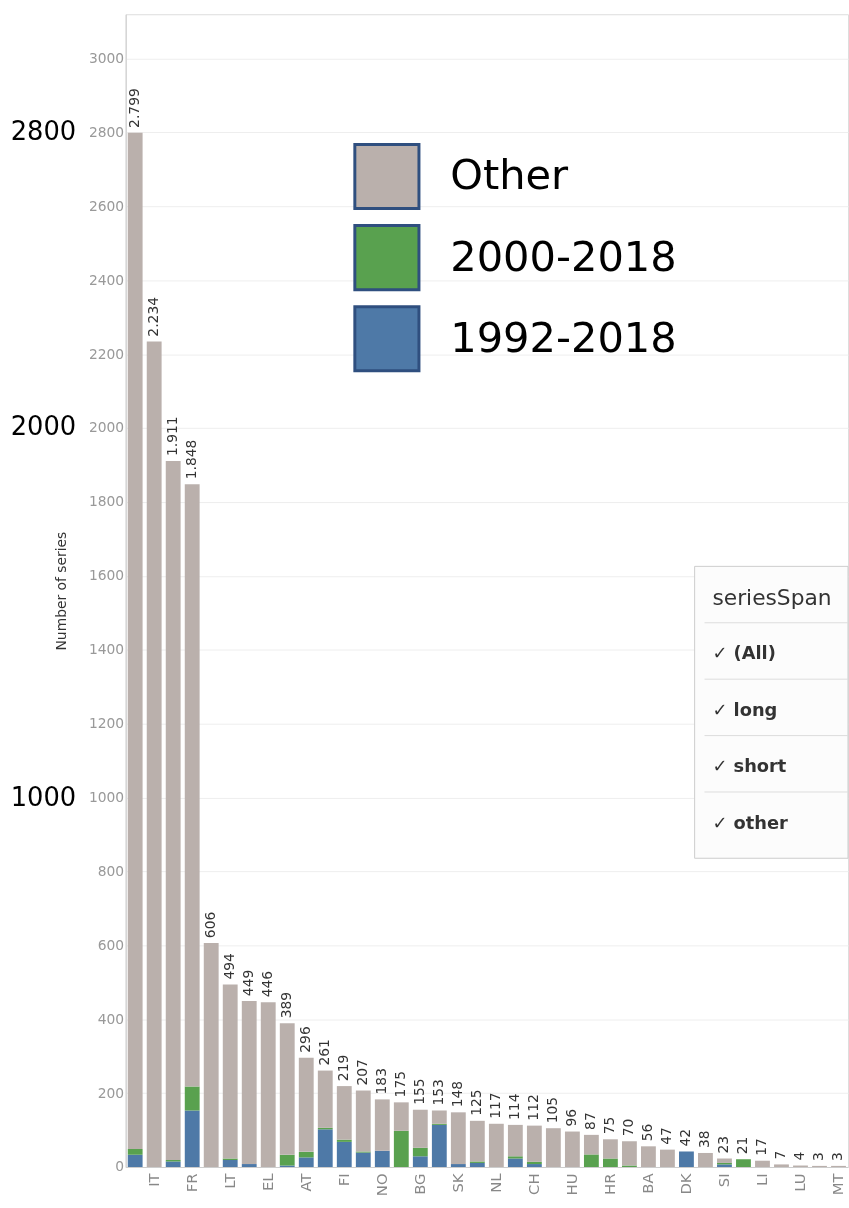  Describe the element at coordinates (106, 205) in the screenshot. I see `y-tick-label: 2600` at that location.